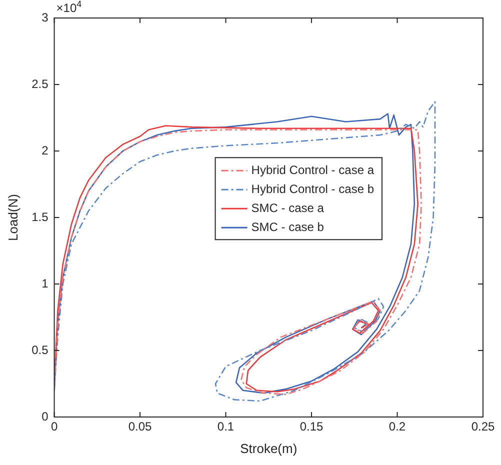 This screenshot has width=501, height=465. What do you see at coordinates (140, 427) in the screenshot?
I see `x-tick-label: 0.05` at bounding box center [140, 427].